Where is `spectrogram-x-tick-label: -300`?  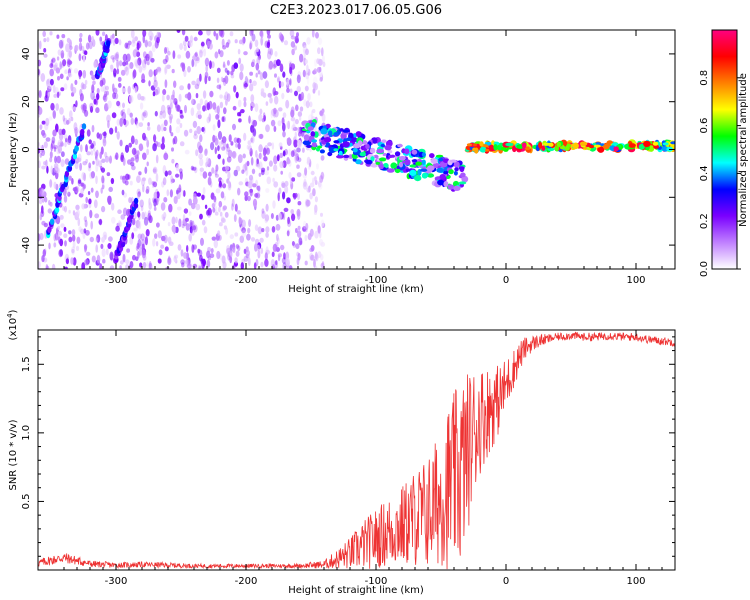
spectrogram-x-tick-label: -300 is located at coordinates (116, 280).